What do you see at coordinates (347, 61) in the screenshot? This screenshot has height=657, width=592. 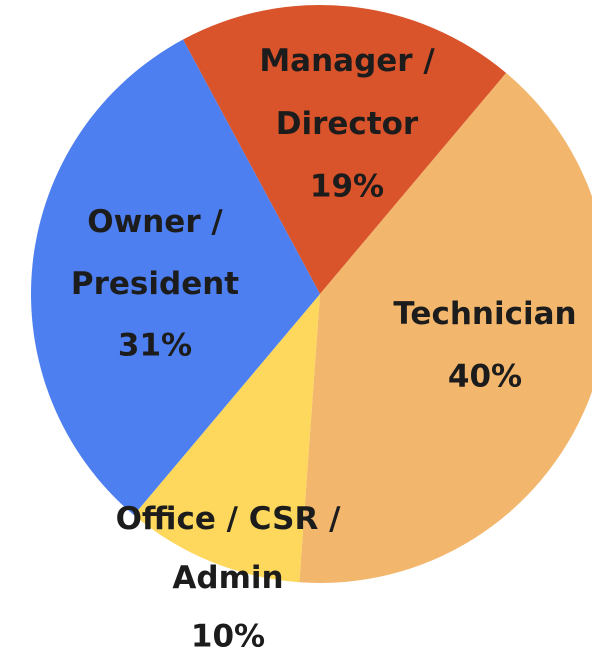 I see `label-line: Manager /` at bounding box center [347, 61].